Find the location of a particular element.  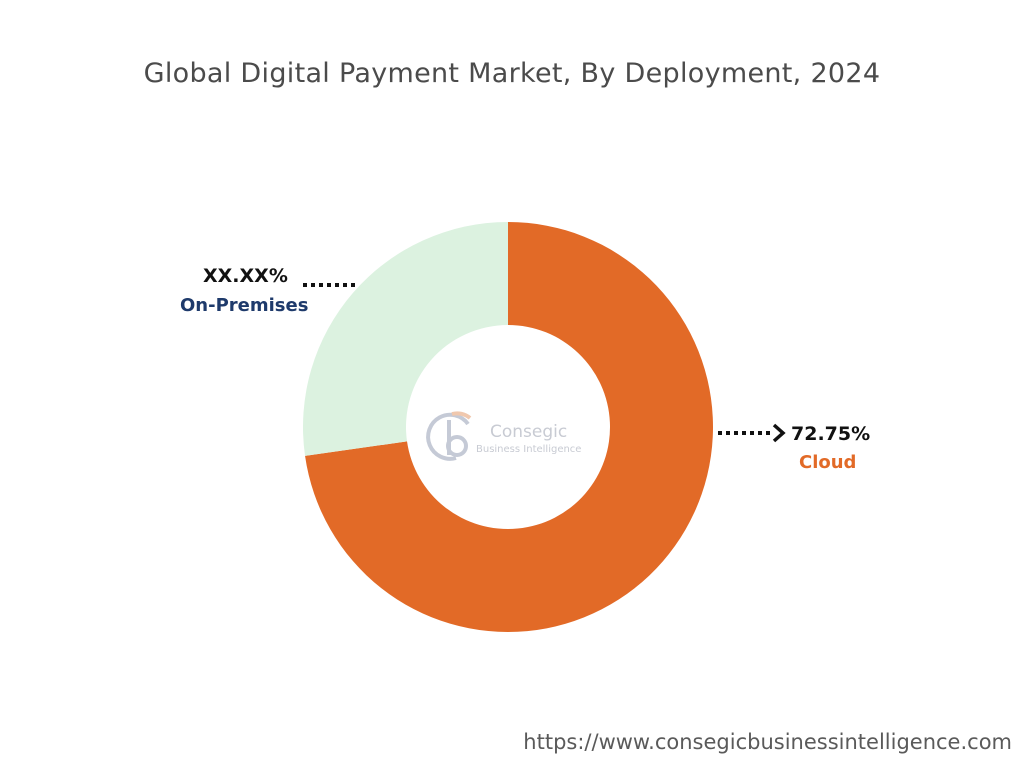

watermark-logo-icon is located at coordinates (449, 436).